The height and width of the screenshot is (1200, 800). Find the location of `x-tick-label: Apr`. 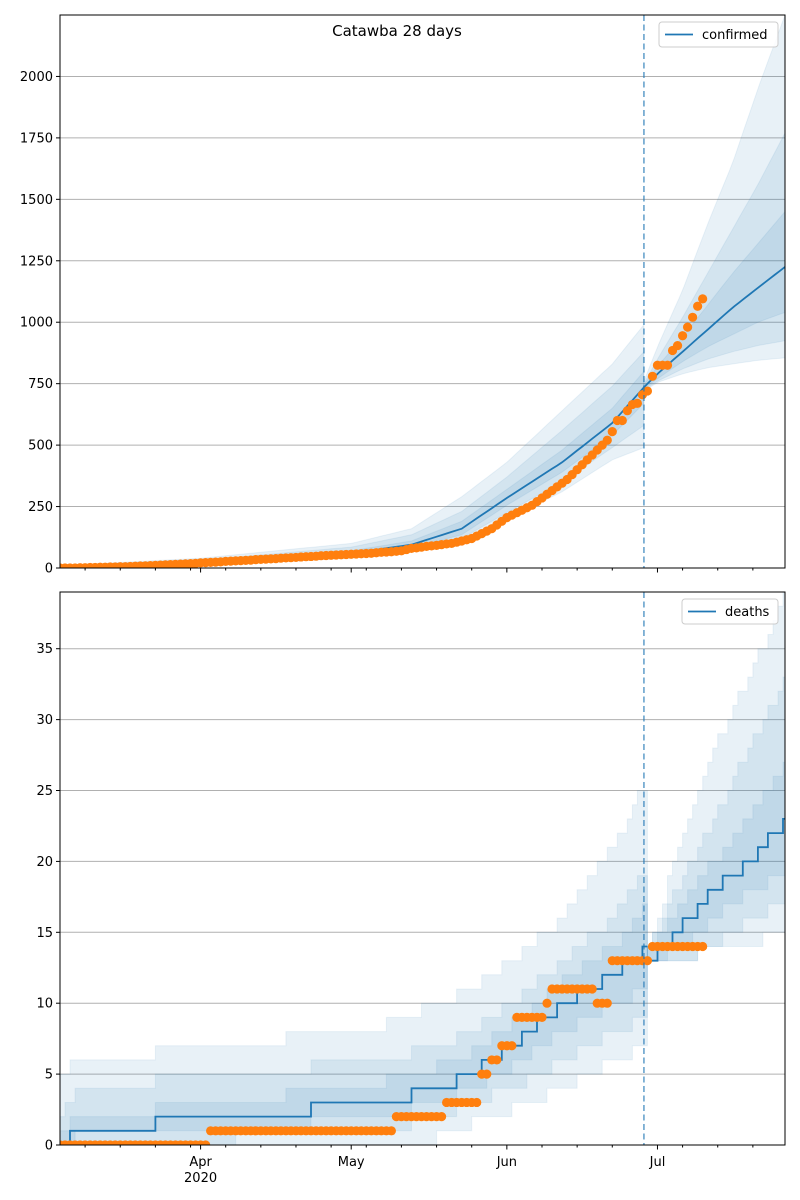

x-tick-label: Apr is located at coordinates (200, 1162).